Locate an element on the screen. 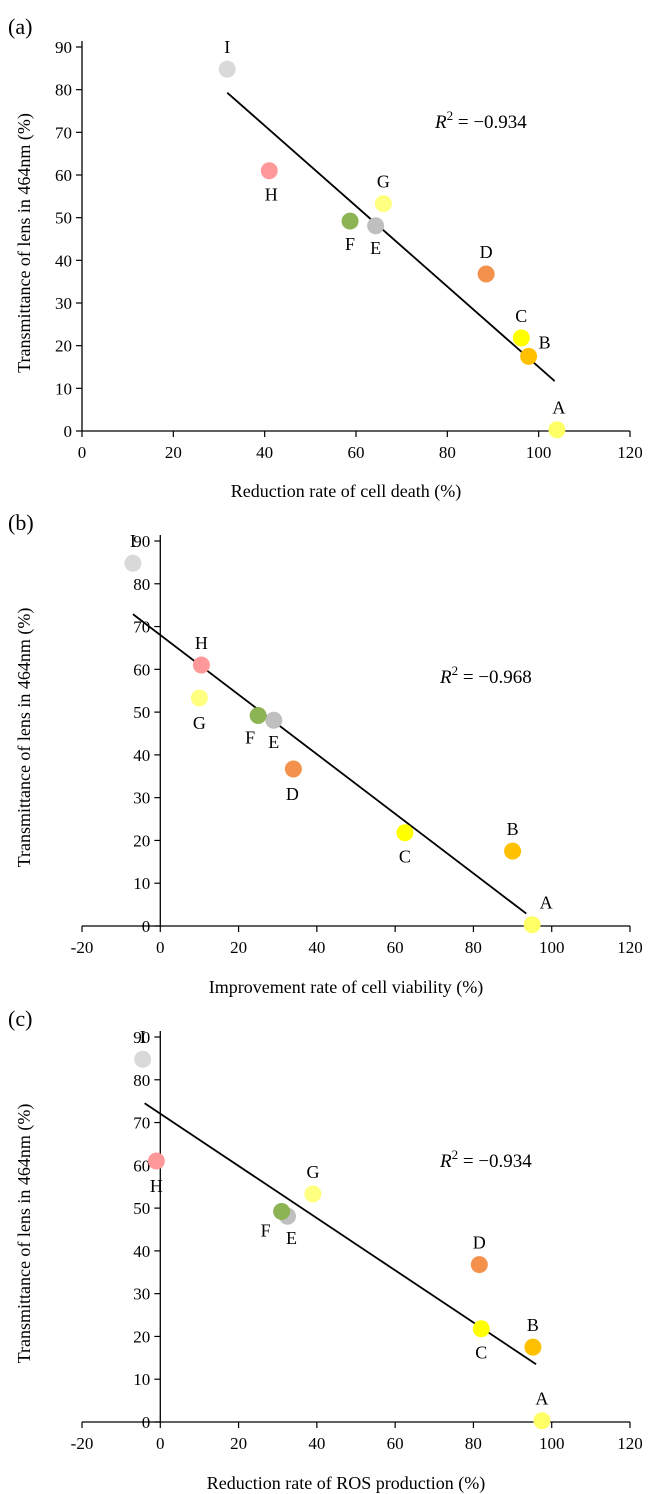 The height and width of the screenshot is (1494, 650). y-tick-label: 50 is located at coordinates (141, 1208).